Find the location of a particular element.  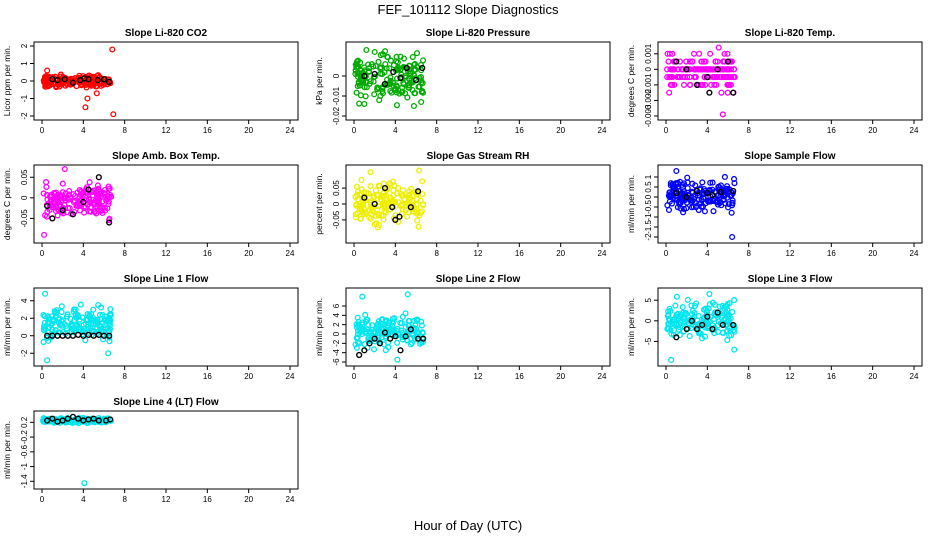

y-tick-label: 0.5 is located at coordinates (648, 187).